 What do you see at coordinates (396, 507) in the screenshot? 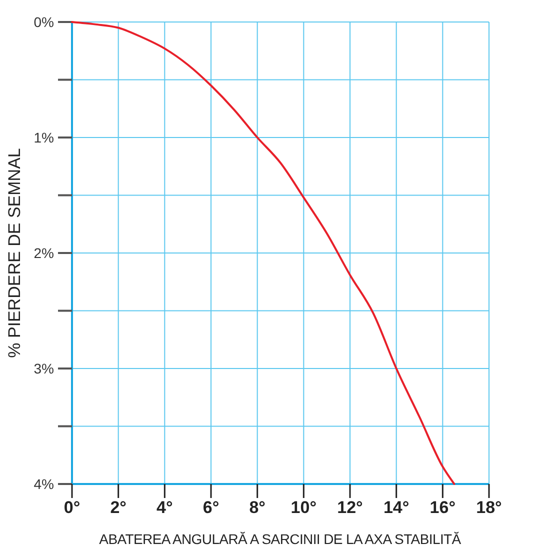
I see `x-tick-label: 14°` at bounding box center [396, 507].